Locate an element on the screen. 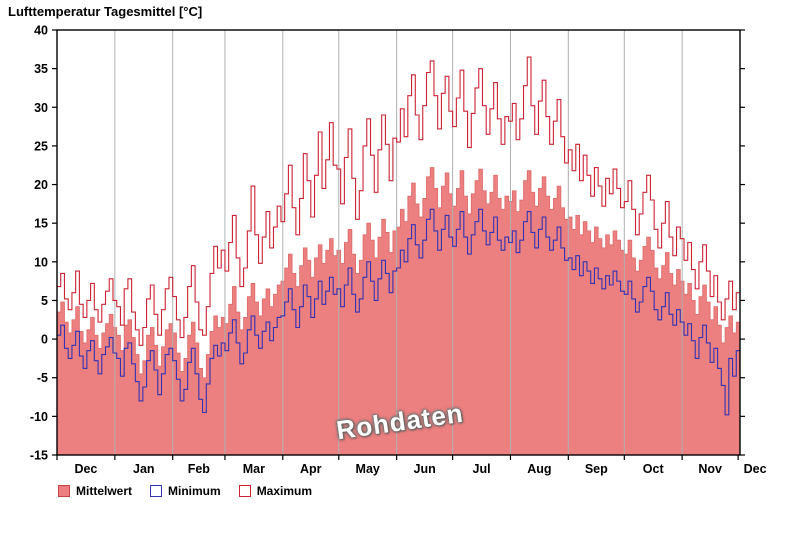  y-tick-label: 5 is located at coordinates (44, 301).